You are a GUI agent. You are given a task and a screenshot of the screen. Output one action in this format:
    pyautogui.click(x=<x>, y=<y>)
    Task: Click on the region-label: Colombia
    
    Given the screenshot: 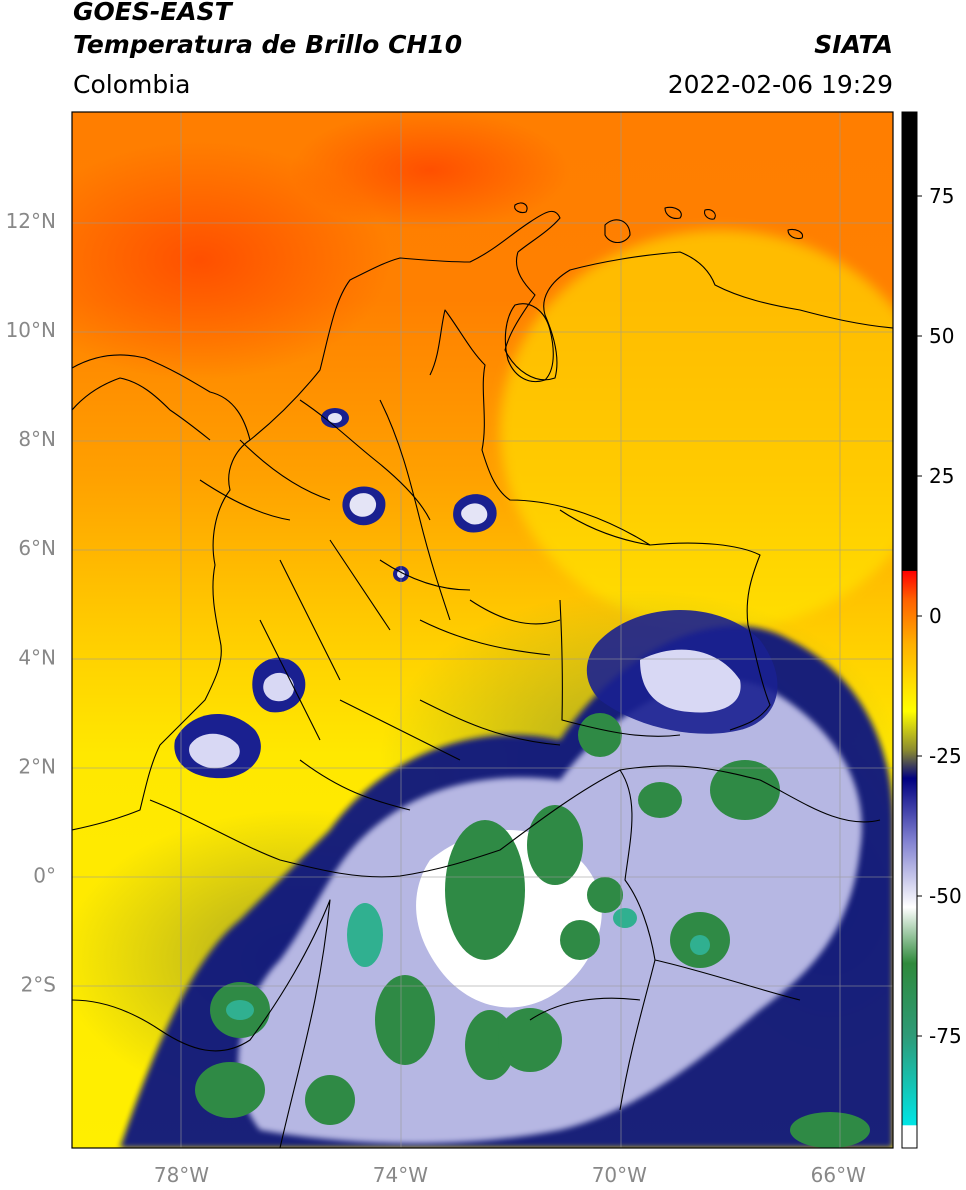 What is the action you would take?
    pyautogui.click(x=132, y=84)
    